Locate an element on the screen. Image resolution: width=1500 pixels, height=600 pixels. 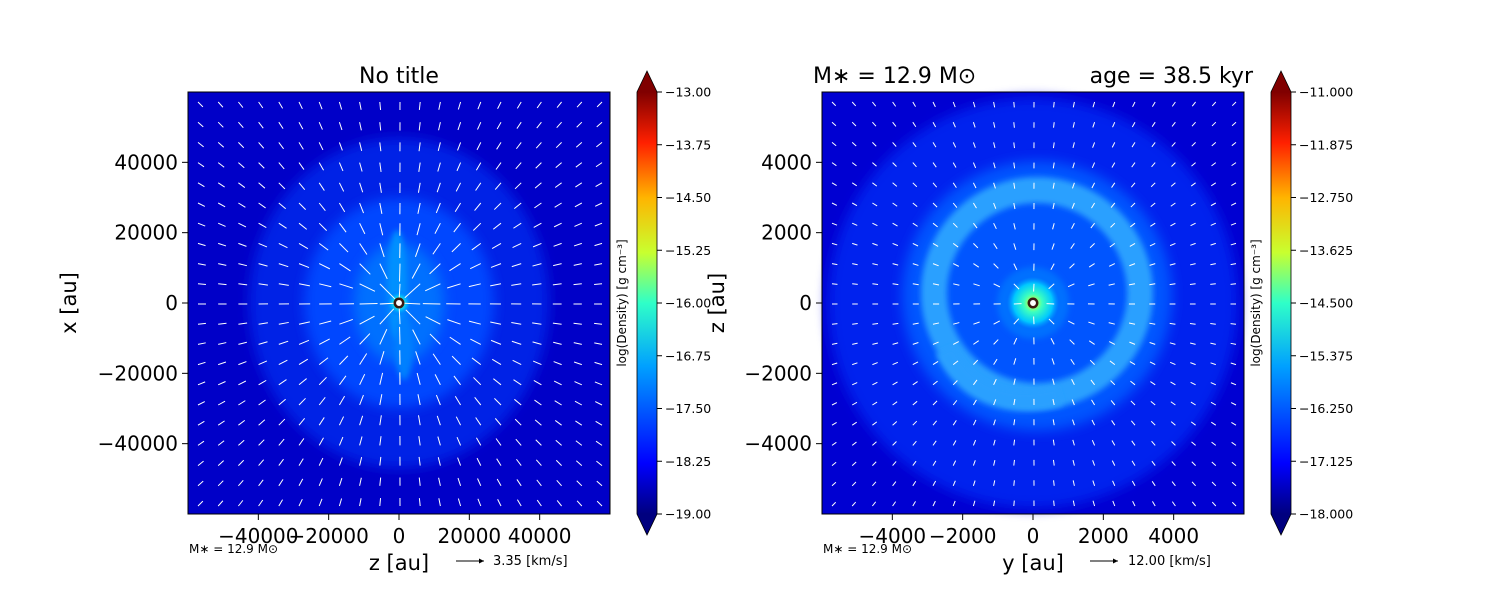
left-y-tick-label: 0 is located at coordinates (171, 303).